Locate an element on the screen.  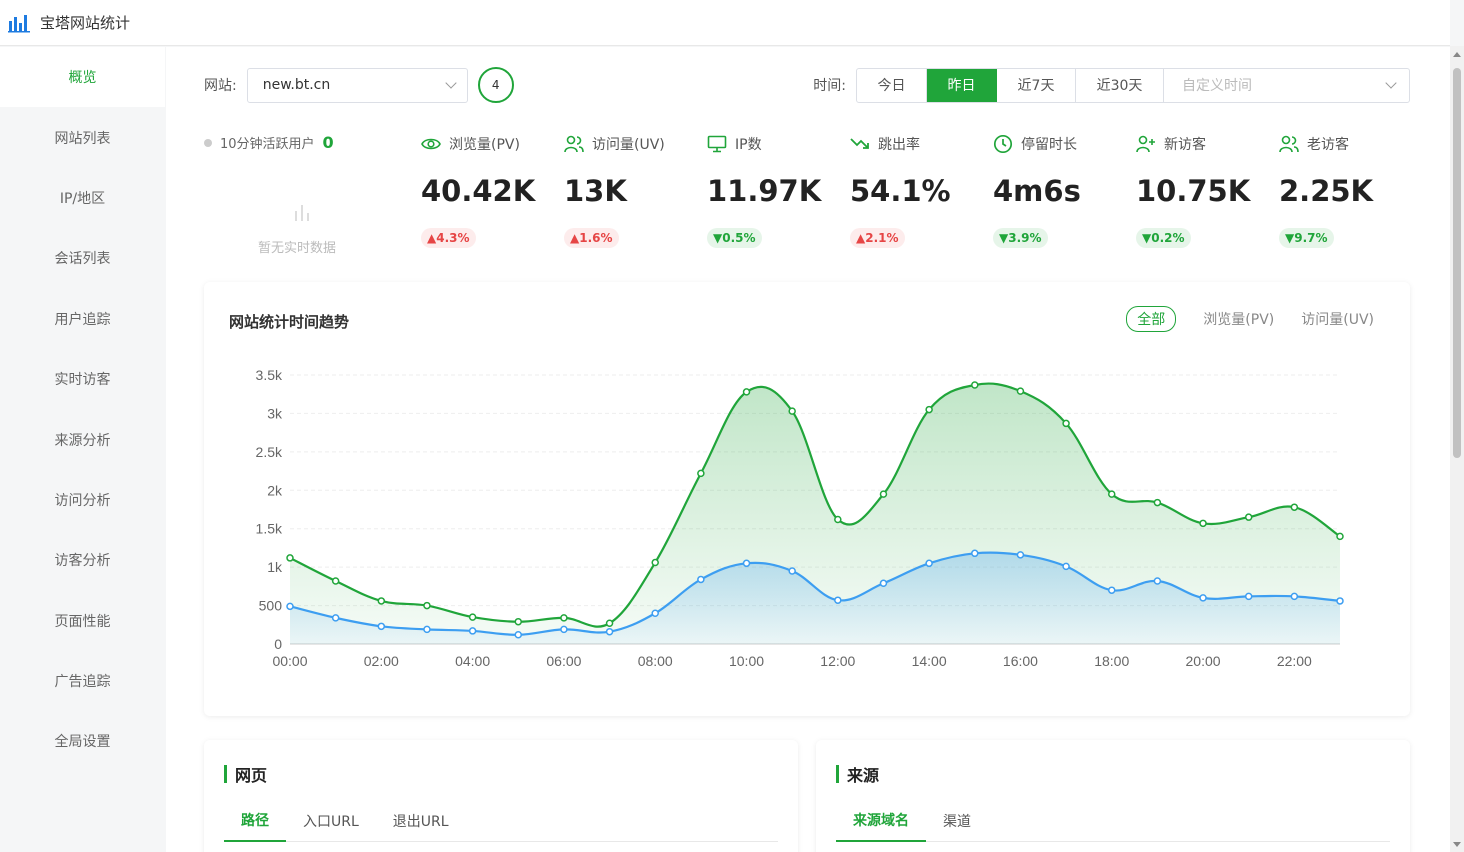
metric-pv-label: 浏览量(PV) is located at coordinates (484, 145).